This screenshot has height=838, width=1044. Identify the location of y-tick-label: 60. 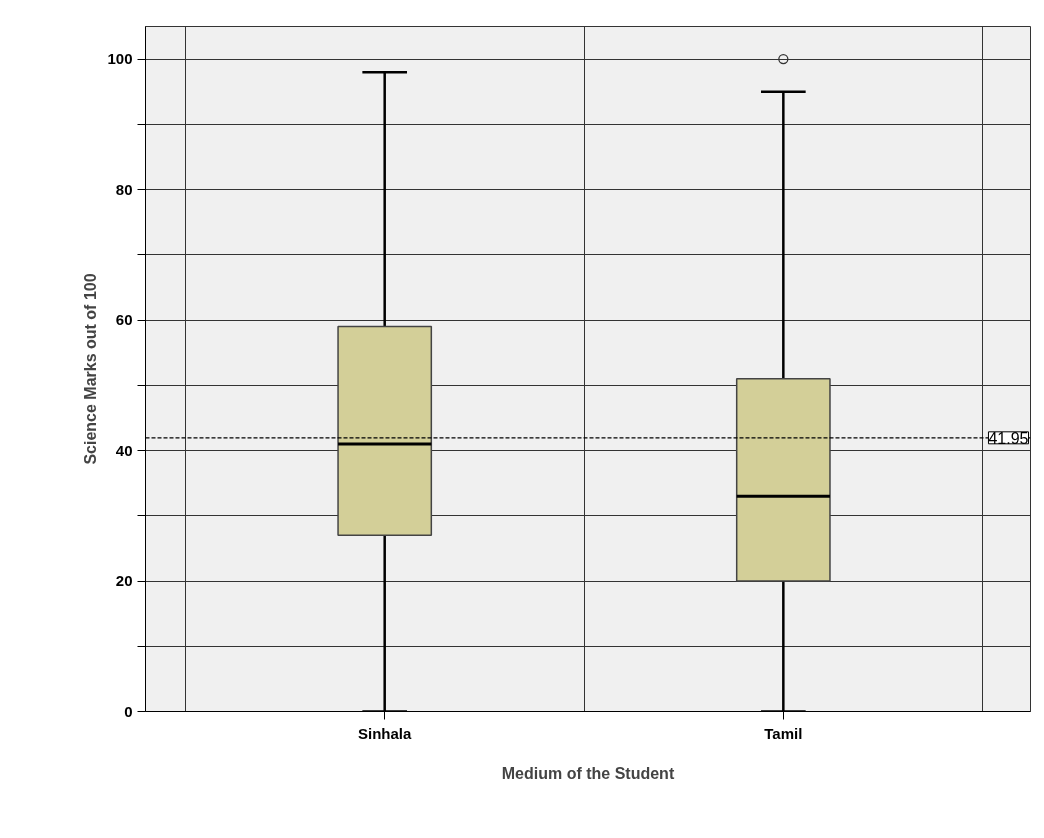
(124, 320).